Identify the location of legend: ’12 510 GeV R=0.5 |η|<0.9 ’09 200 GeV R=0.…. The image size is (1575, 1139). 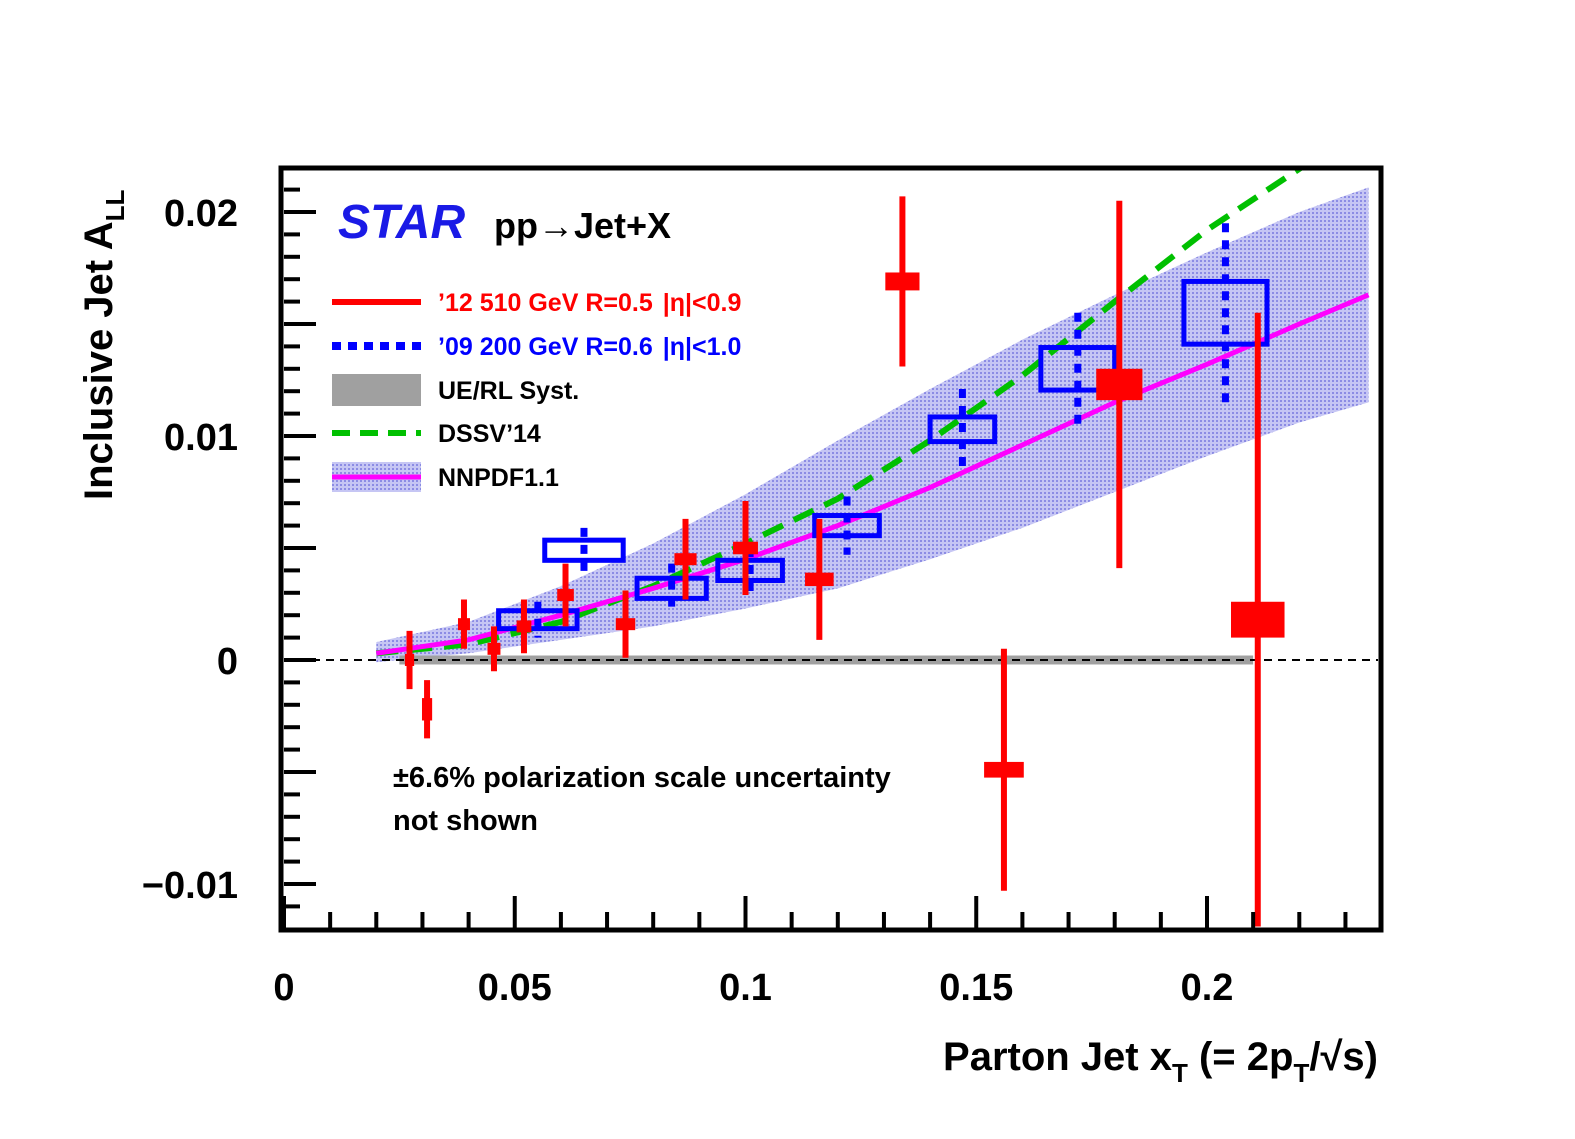
(536, 390).